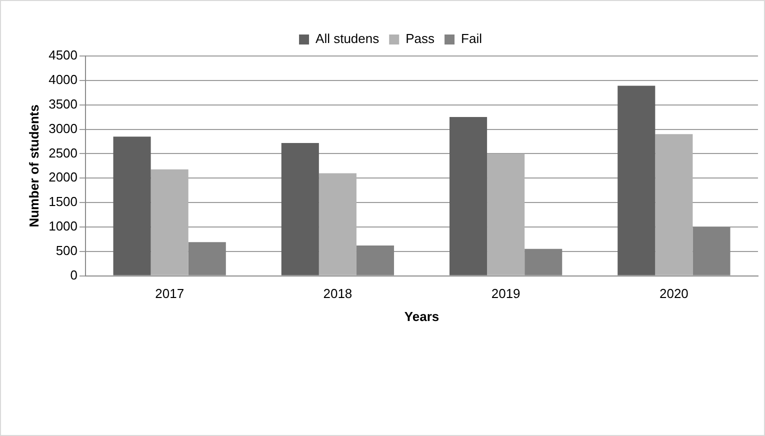  What do you see at coordinates (63, 177) in the screenshot?
I see `y-tick-label: 2000` at bounding box center [63, 177].